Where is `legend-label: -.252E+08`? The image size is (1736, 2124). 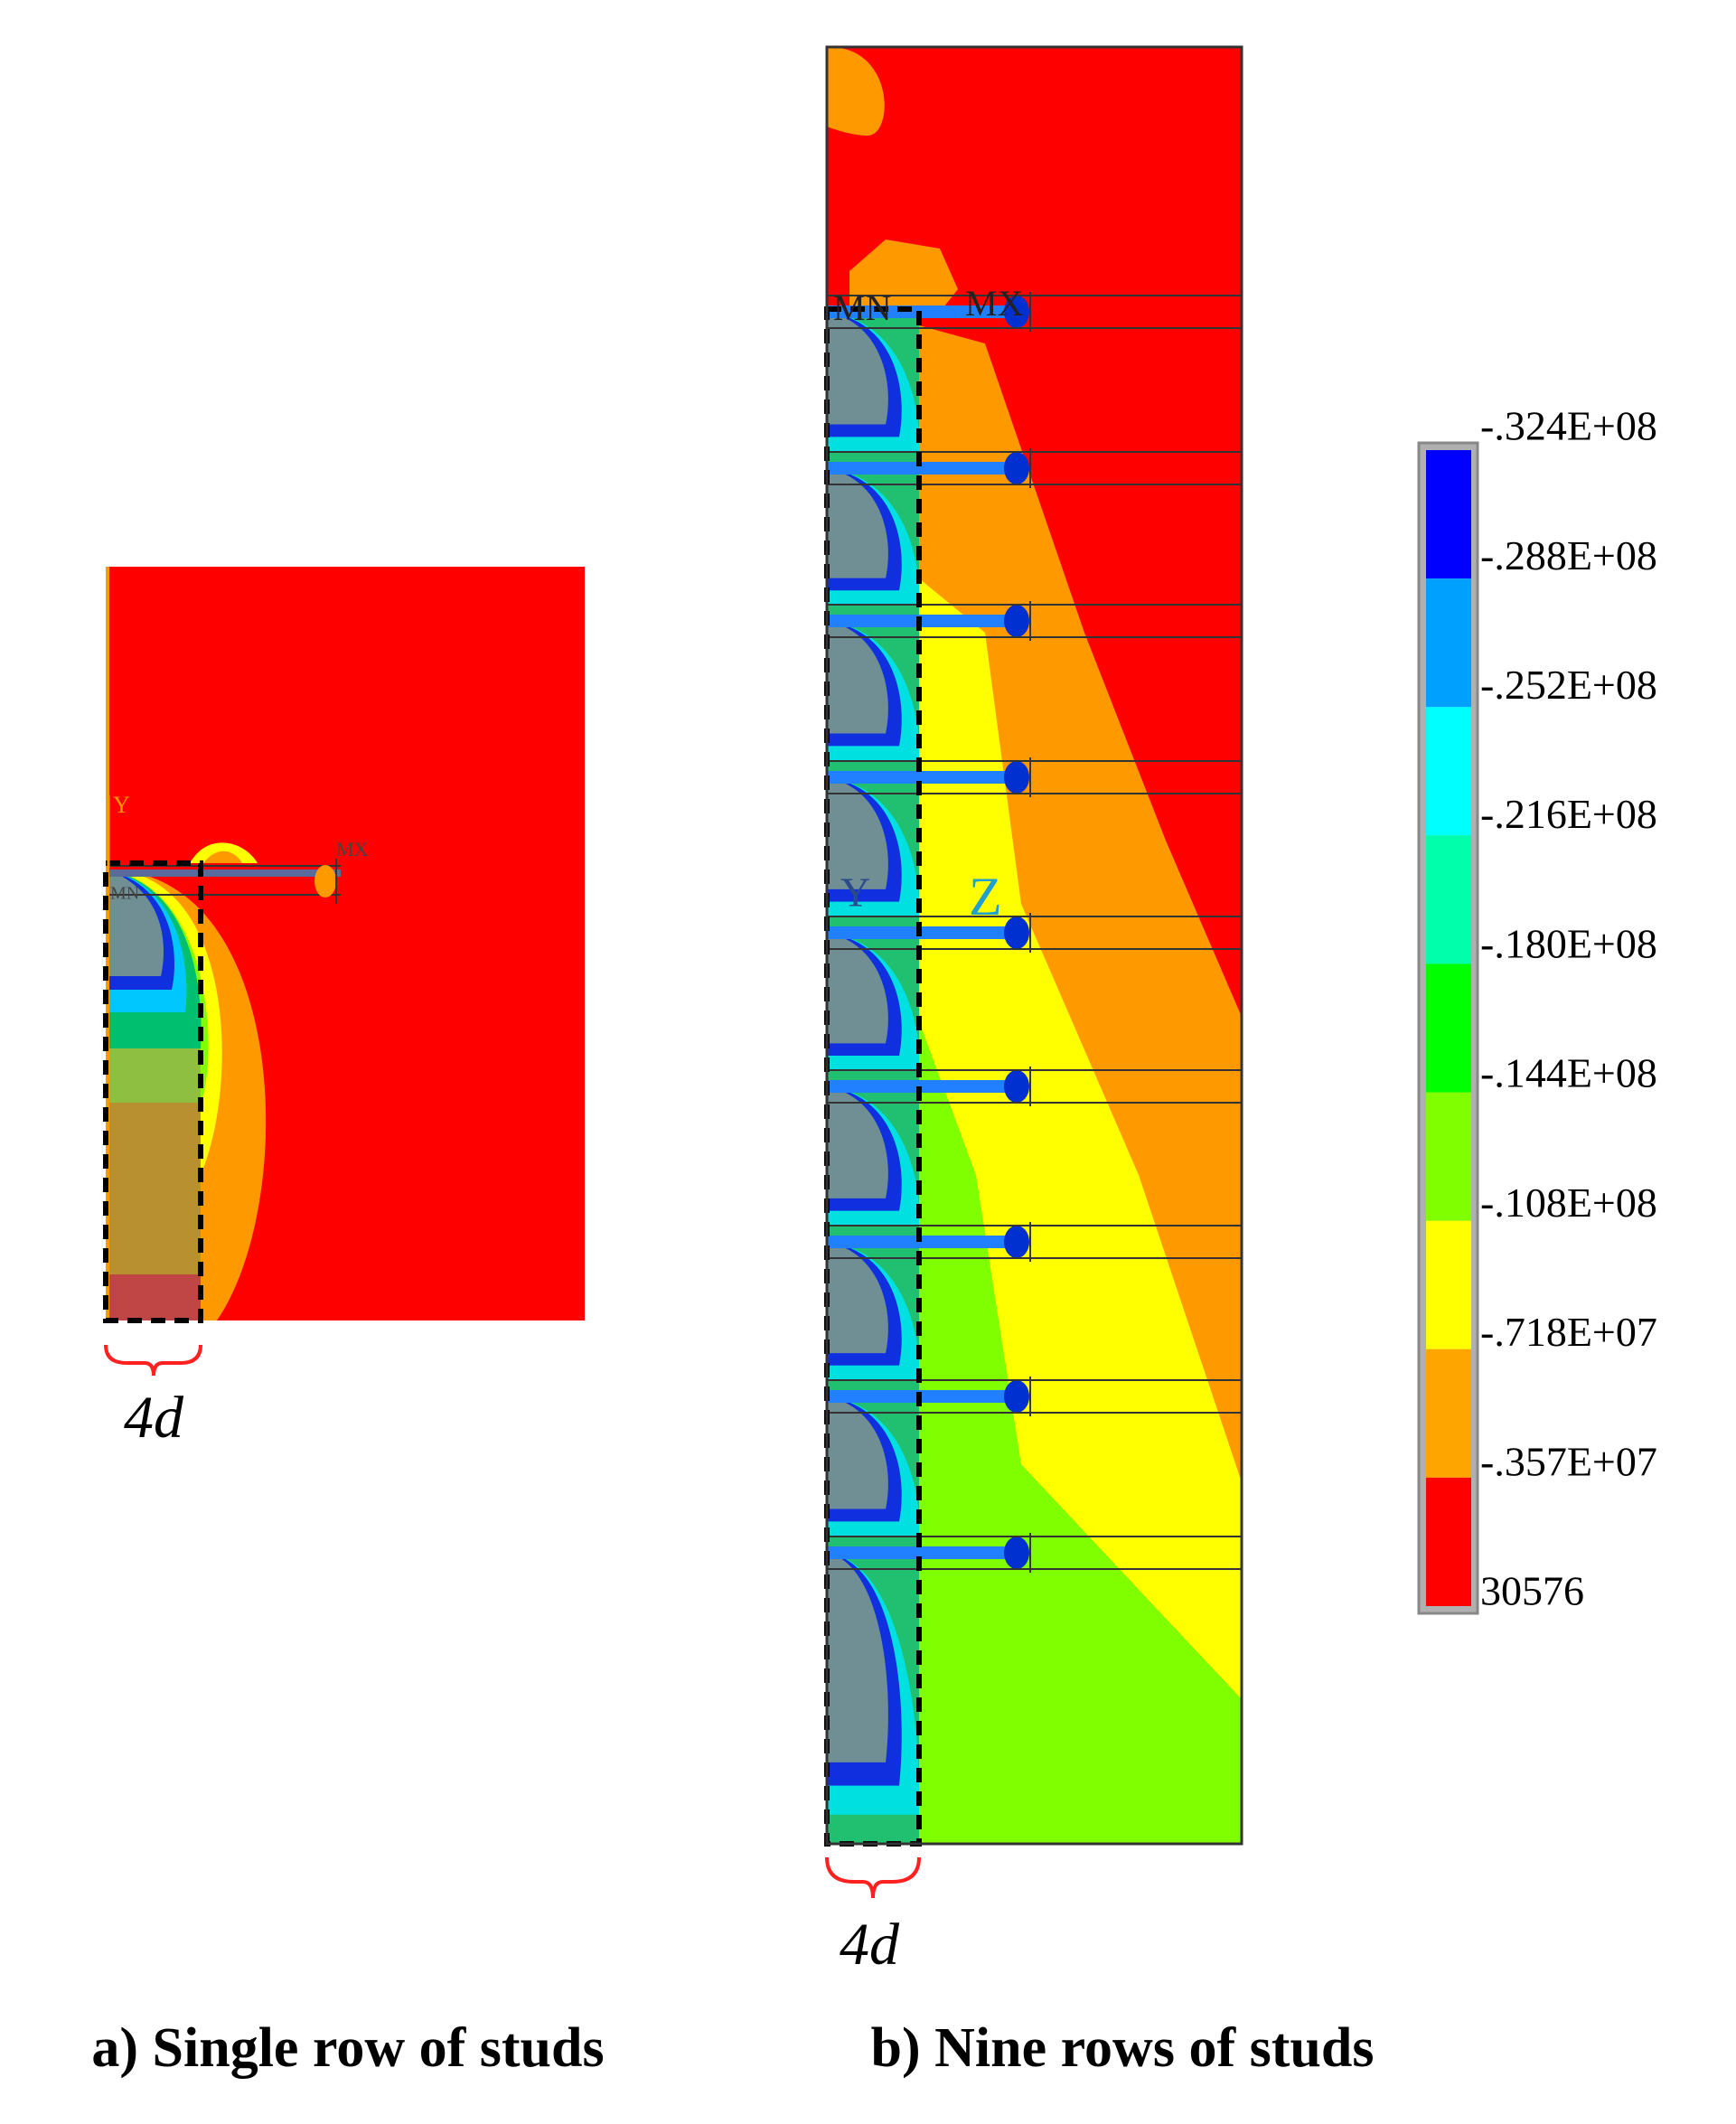
legend-label: -.252E+08 is located at coordinates (1568, 685).